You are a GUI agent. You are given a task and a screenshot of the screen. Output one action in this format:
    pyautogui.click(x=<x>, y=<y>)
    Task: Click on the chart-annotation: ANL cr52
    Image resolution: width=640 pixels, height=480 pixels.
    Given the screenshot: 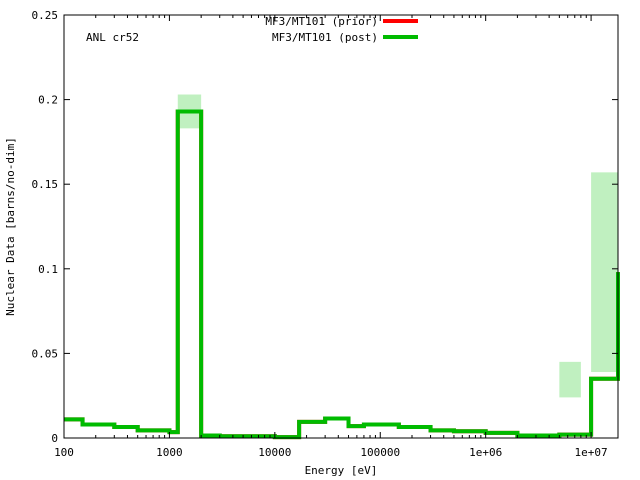 What is the action you would take?
    pyautogui.click(x=112, y=37)
    